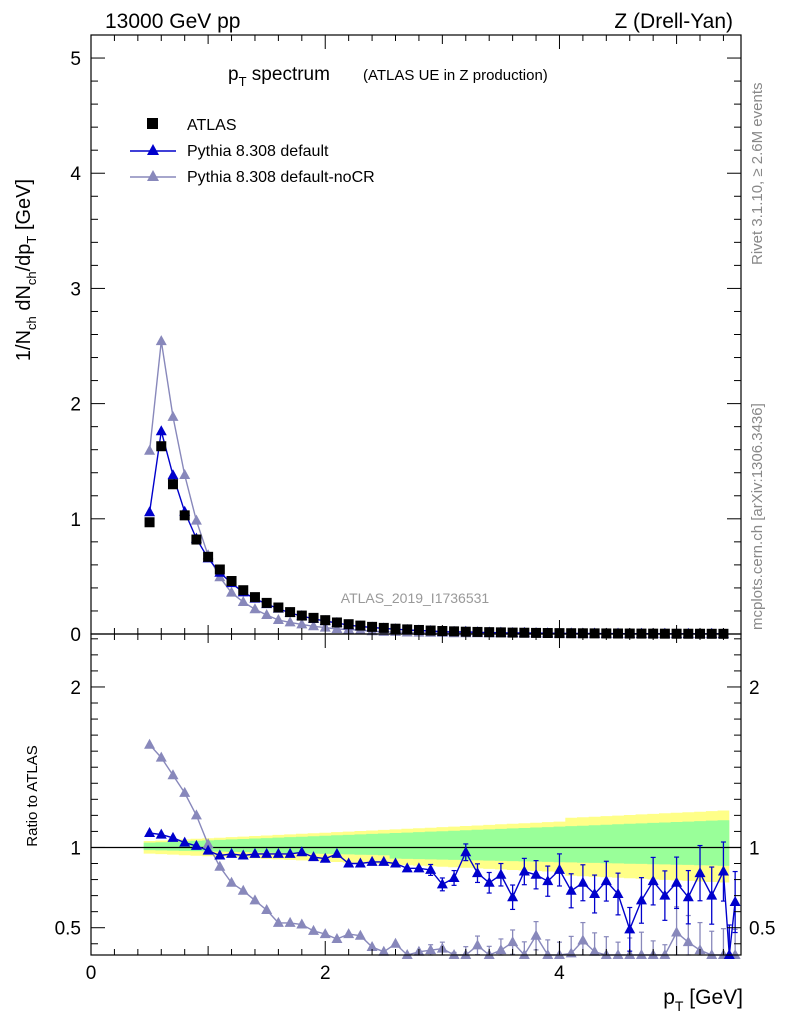  I want to click on ylabel-part-3: ch, so click(31, 278).